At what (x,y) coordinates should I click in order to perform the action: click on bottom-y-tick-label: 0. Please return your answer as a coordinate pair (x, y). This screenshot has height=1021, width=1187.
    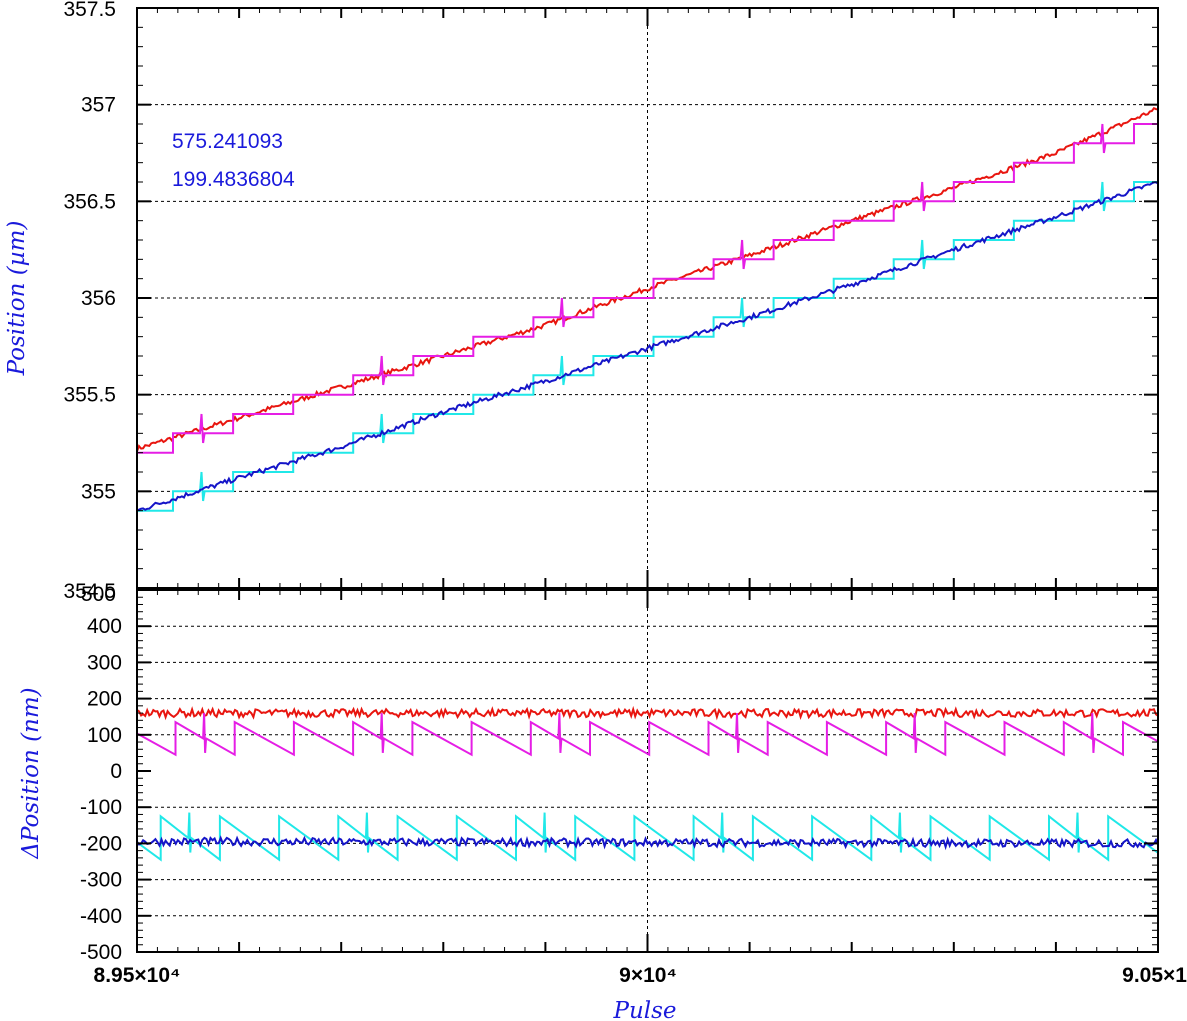
    Looking at the image, I should click on (116, 771).